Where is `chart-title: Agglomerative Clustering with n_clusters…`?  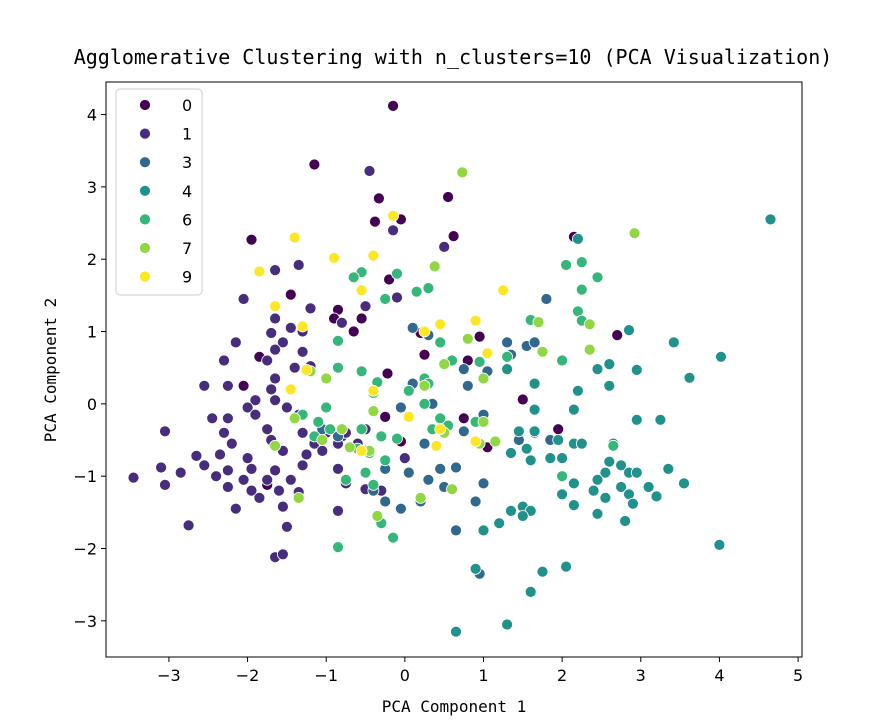 chart-title: Agglomerative Clustering with n_clusters… is located at coordinates (453, 57).